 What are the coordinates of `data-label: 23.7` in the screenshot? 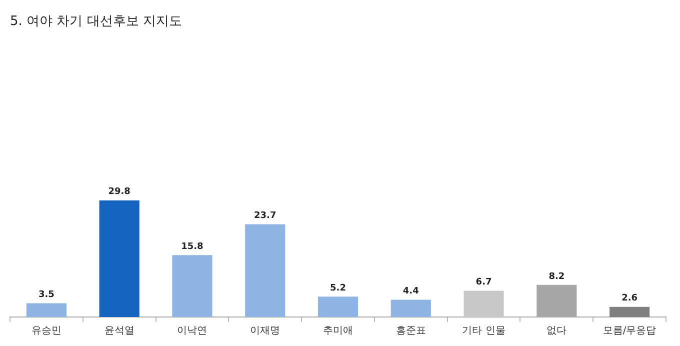 It's located at (265, 216).